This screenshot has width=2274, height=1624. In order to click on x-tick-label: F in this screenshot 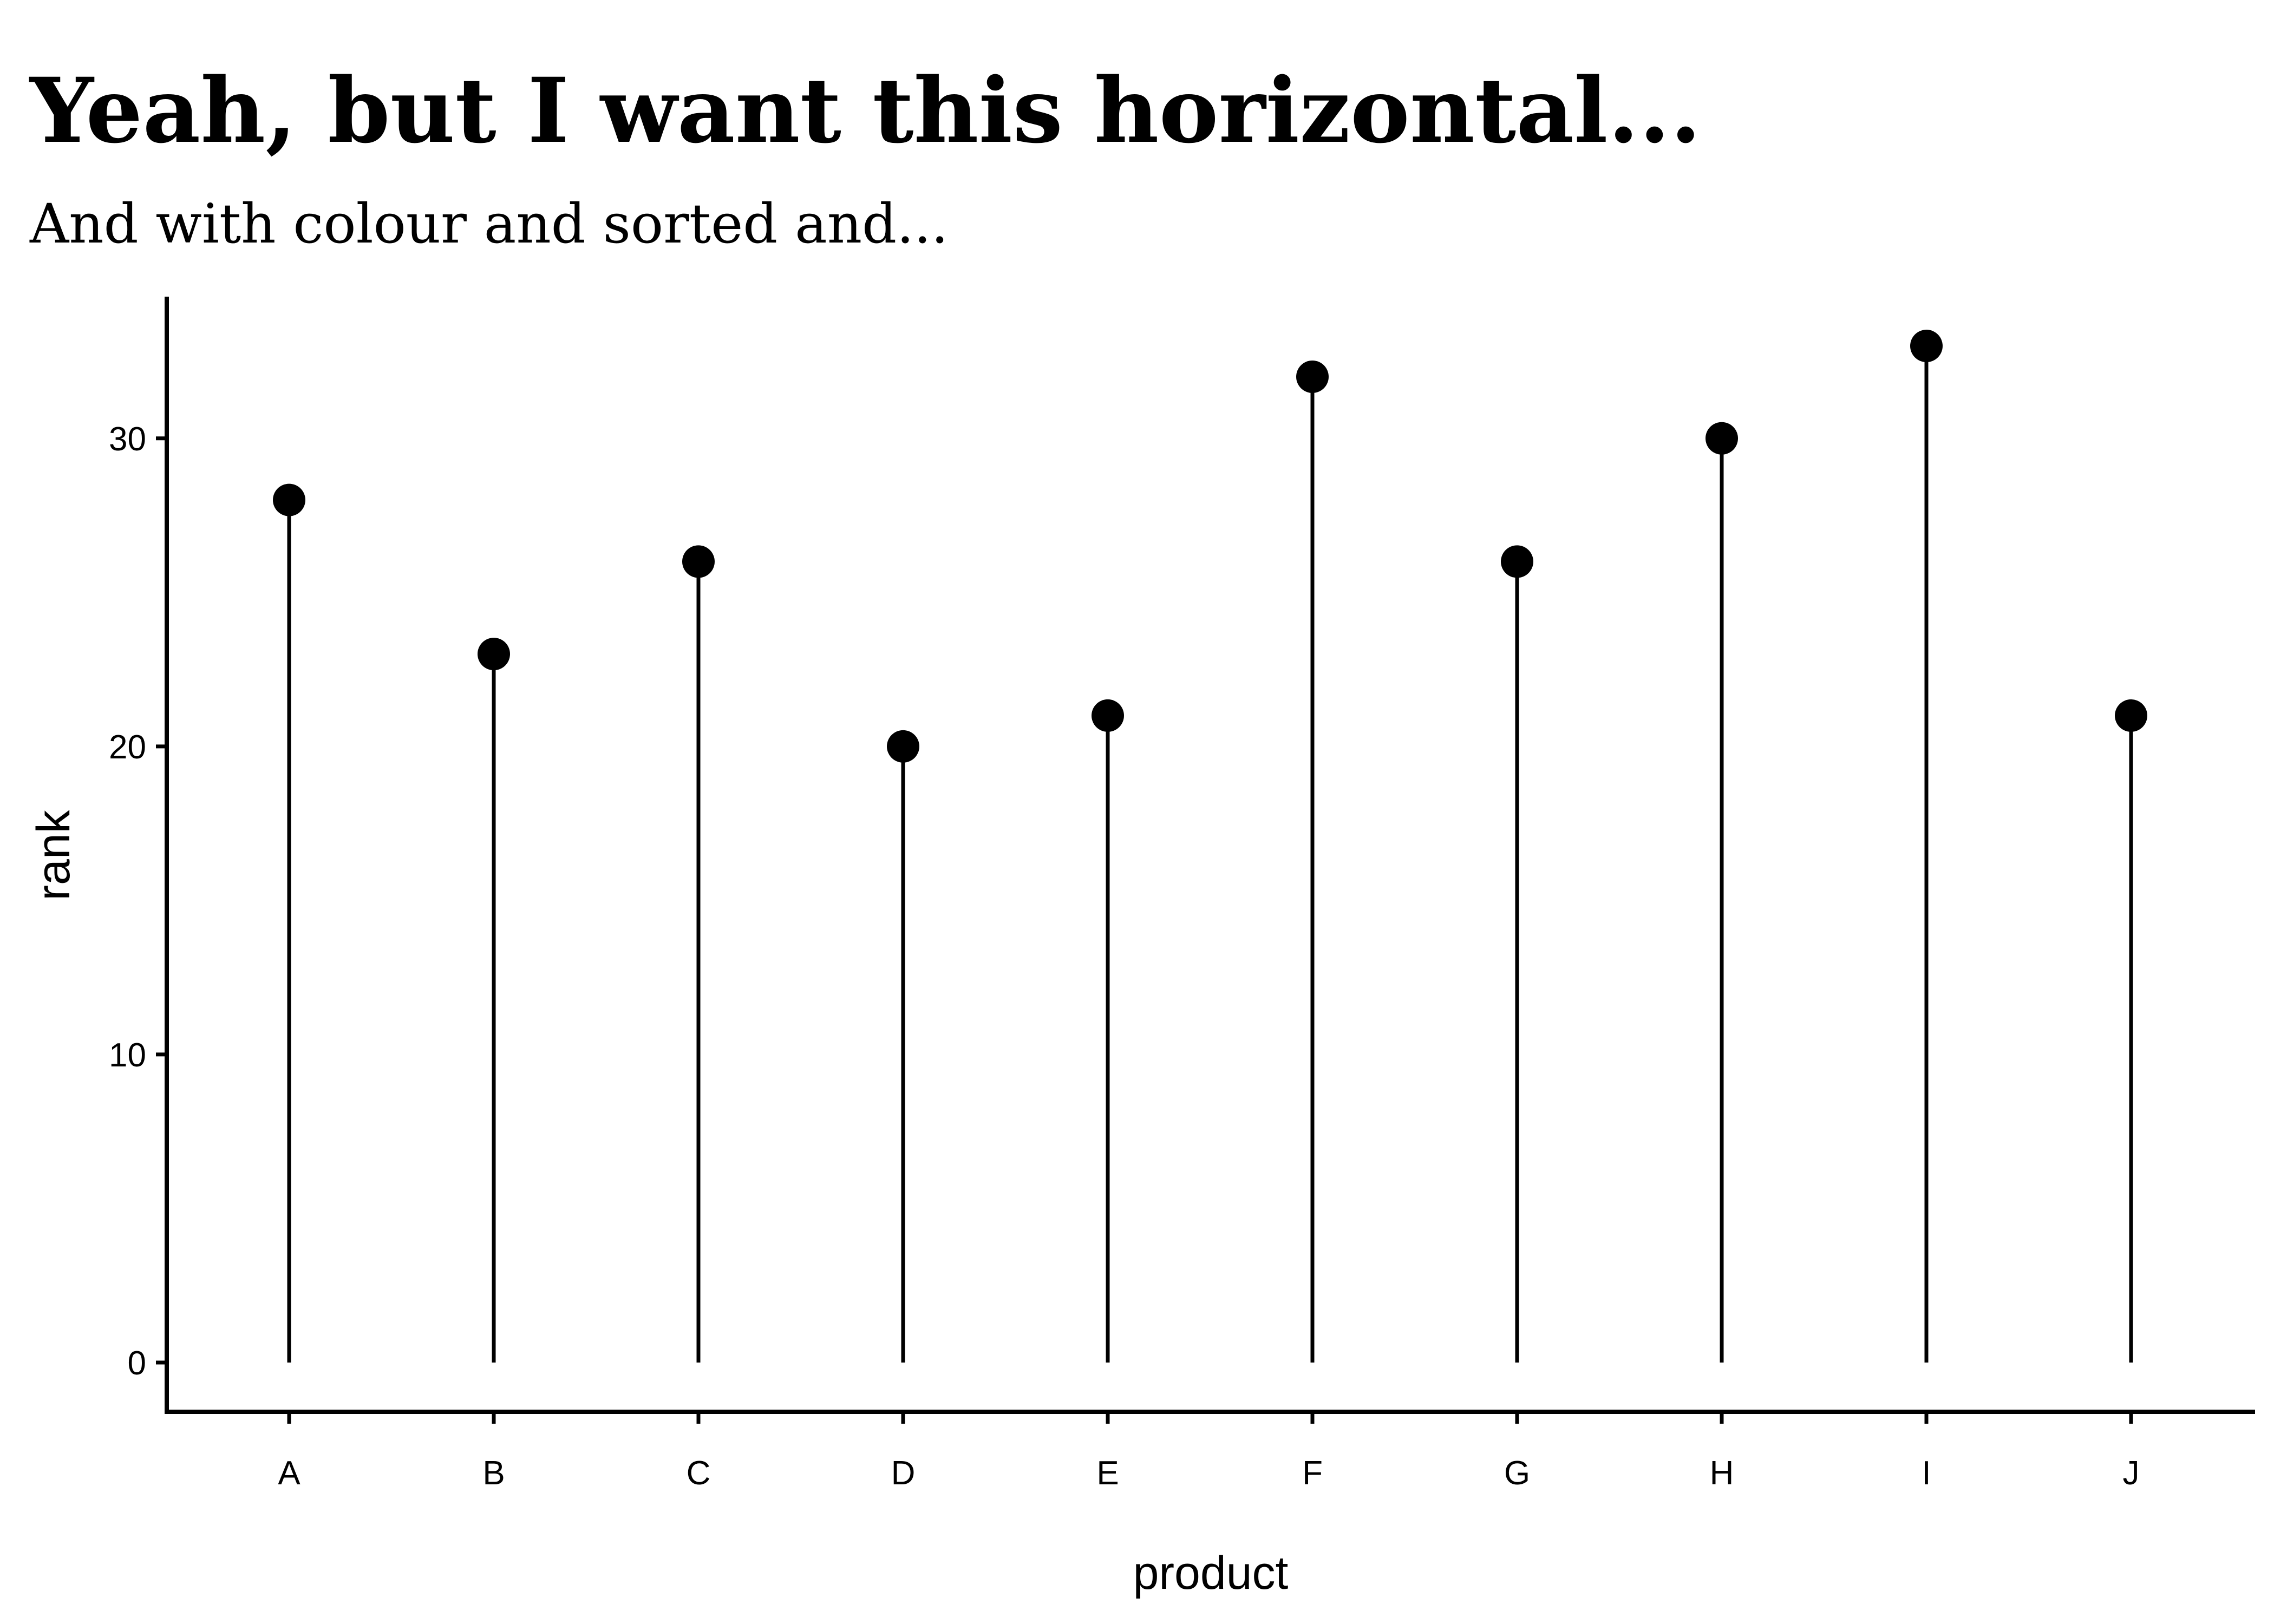, I will do `click(1313, 1473)`.